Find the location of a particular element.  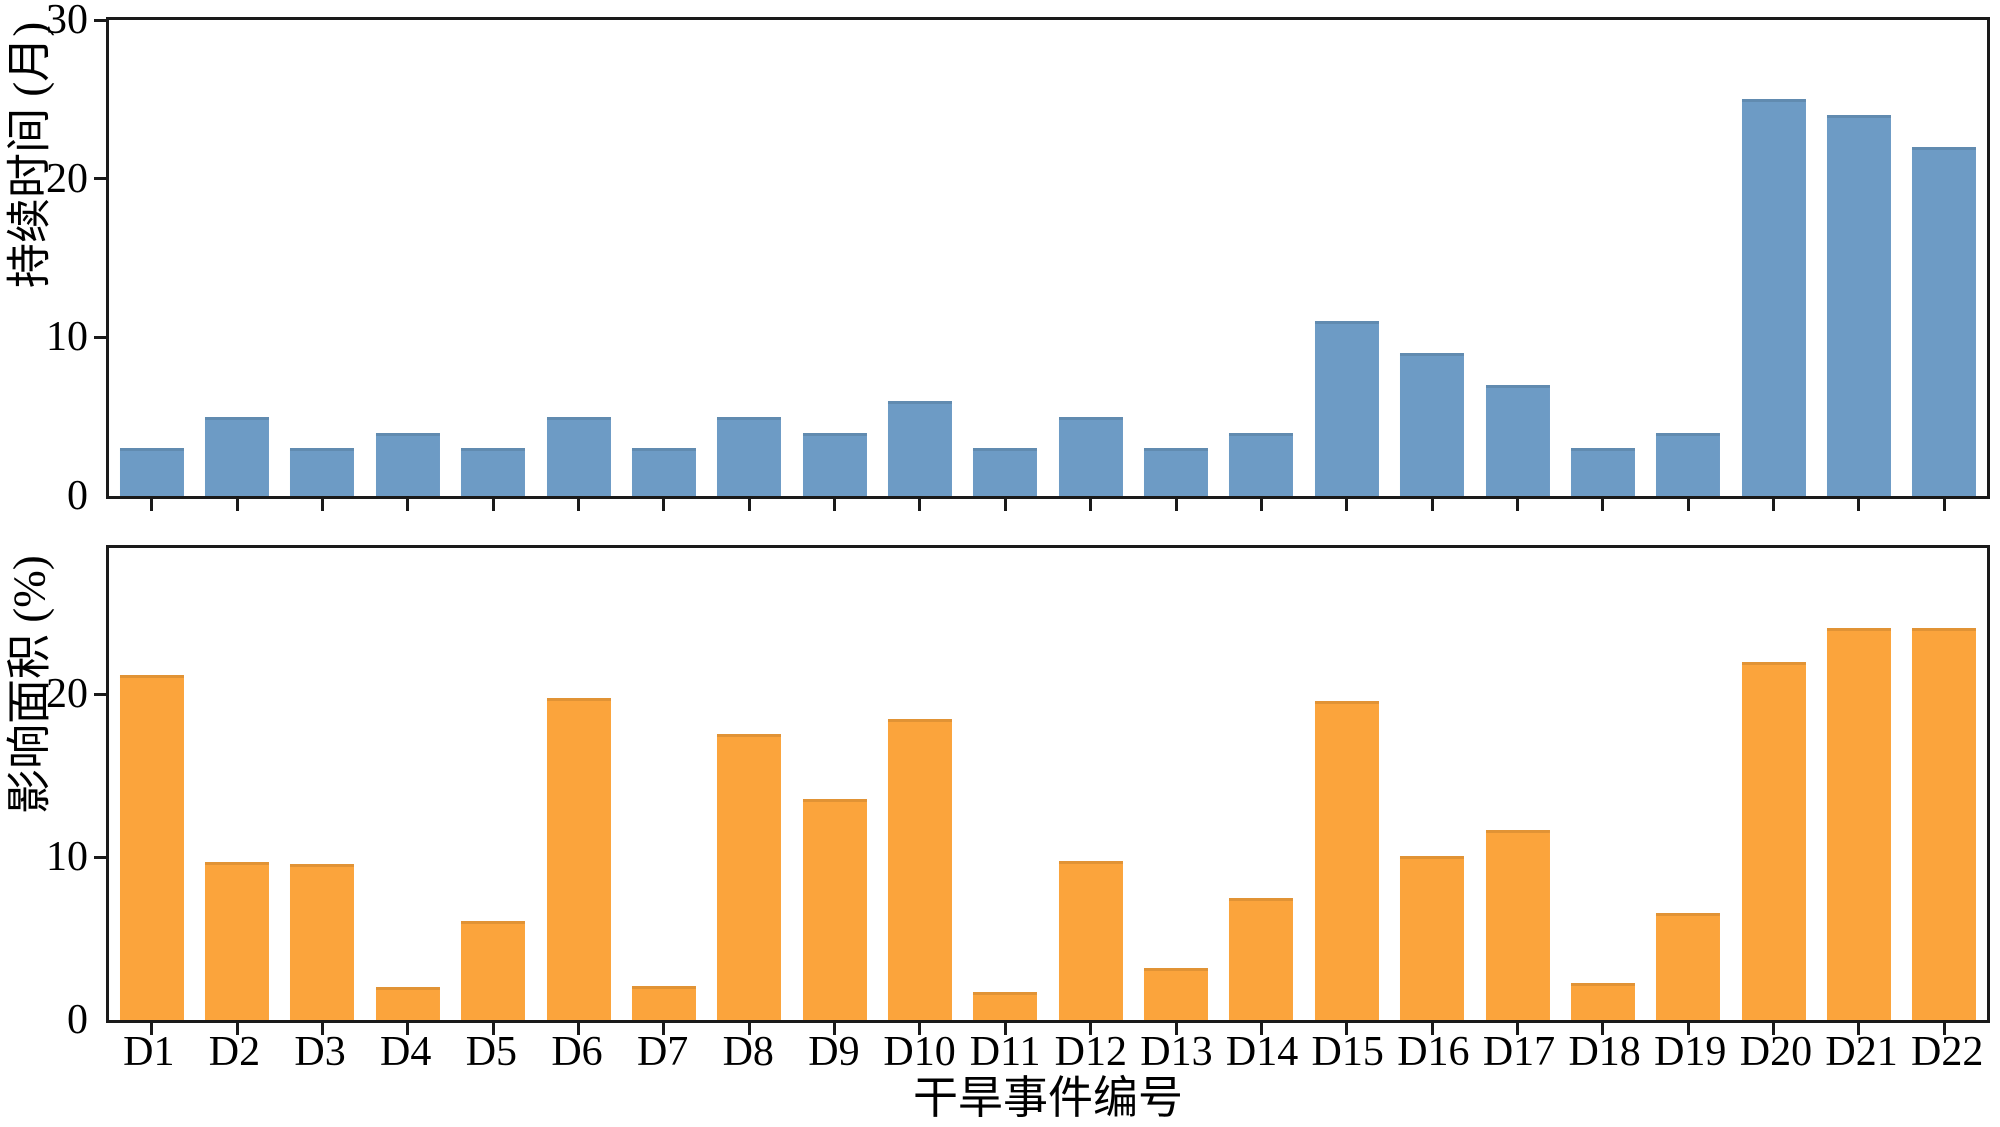

bar-D2 is located at coordinates (237, 941).